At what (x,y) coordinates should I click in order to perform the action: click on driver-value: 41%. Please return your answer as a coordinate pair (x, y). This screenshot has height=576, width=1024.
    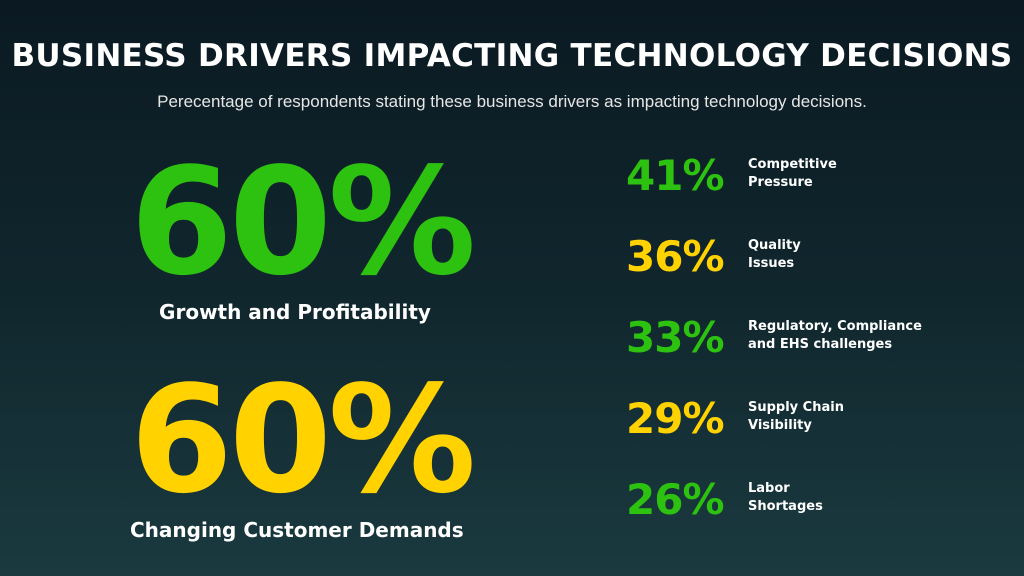
    Looking at the image, I should click on (675, 175).